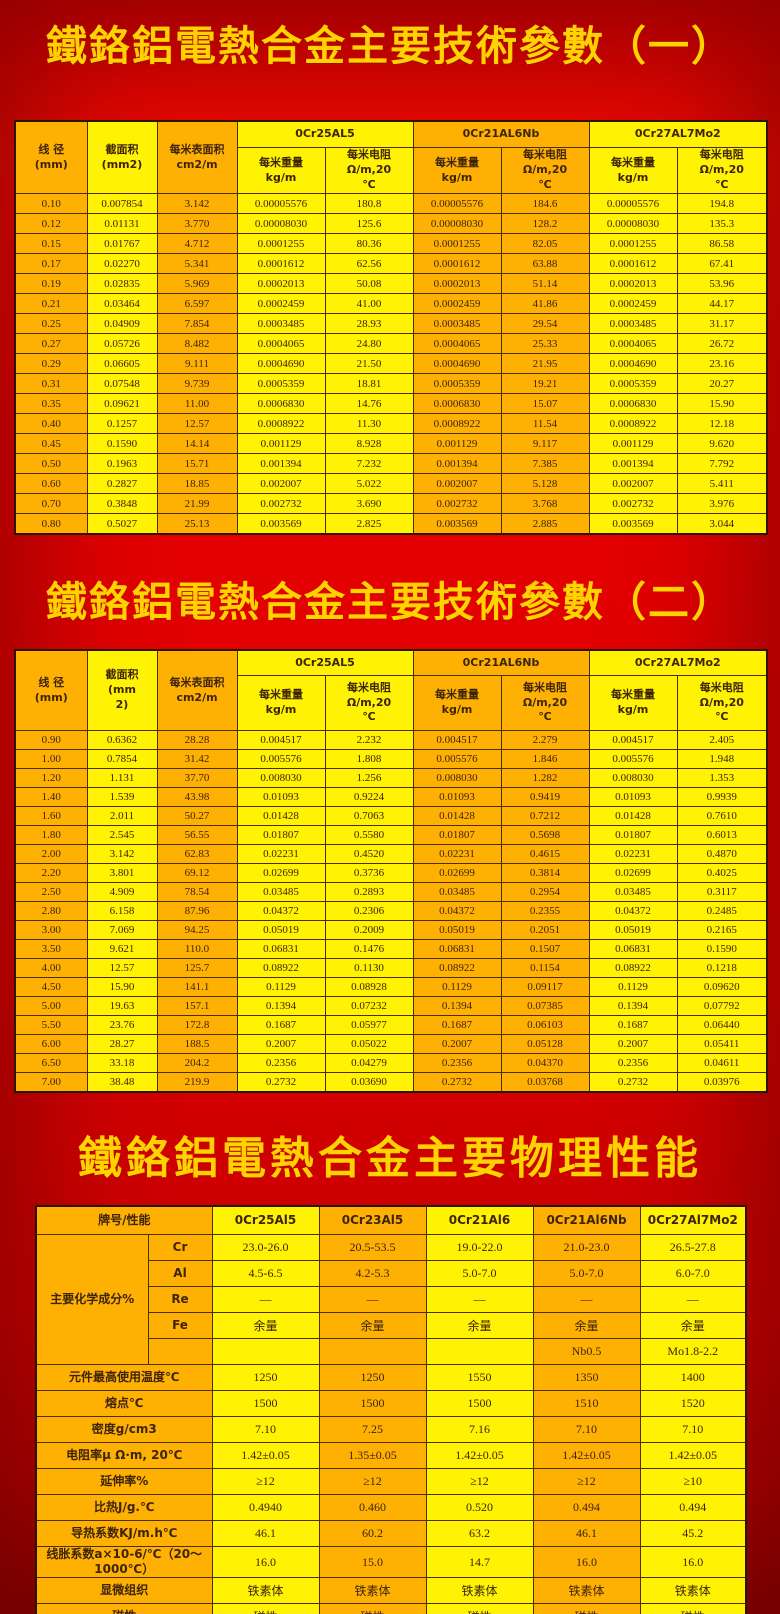  What do you see at coordinates (180, 1247) in the screenshot?
I see `row-label-element: Cr` at bounding box center [180, 1247].